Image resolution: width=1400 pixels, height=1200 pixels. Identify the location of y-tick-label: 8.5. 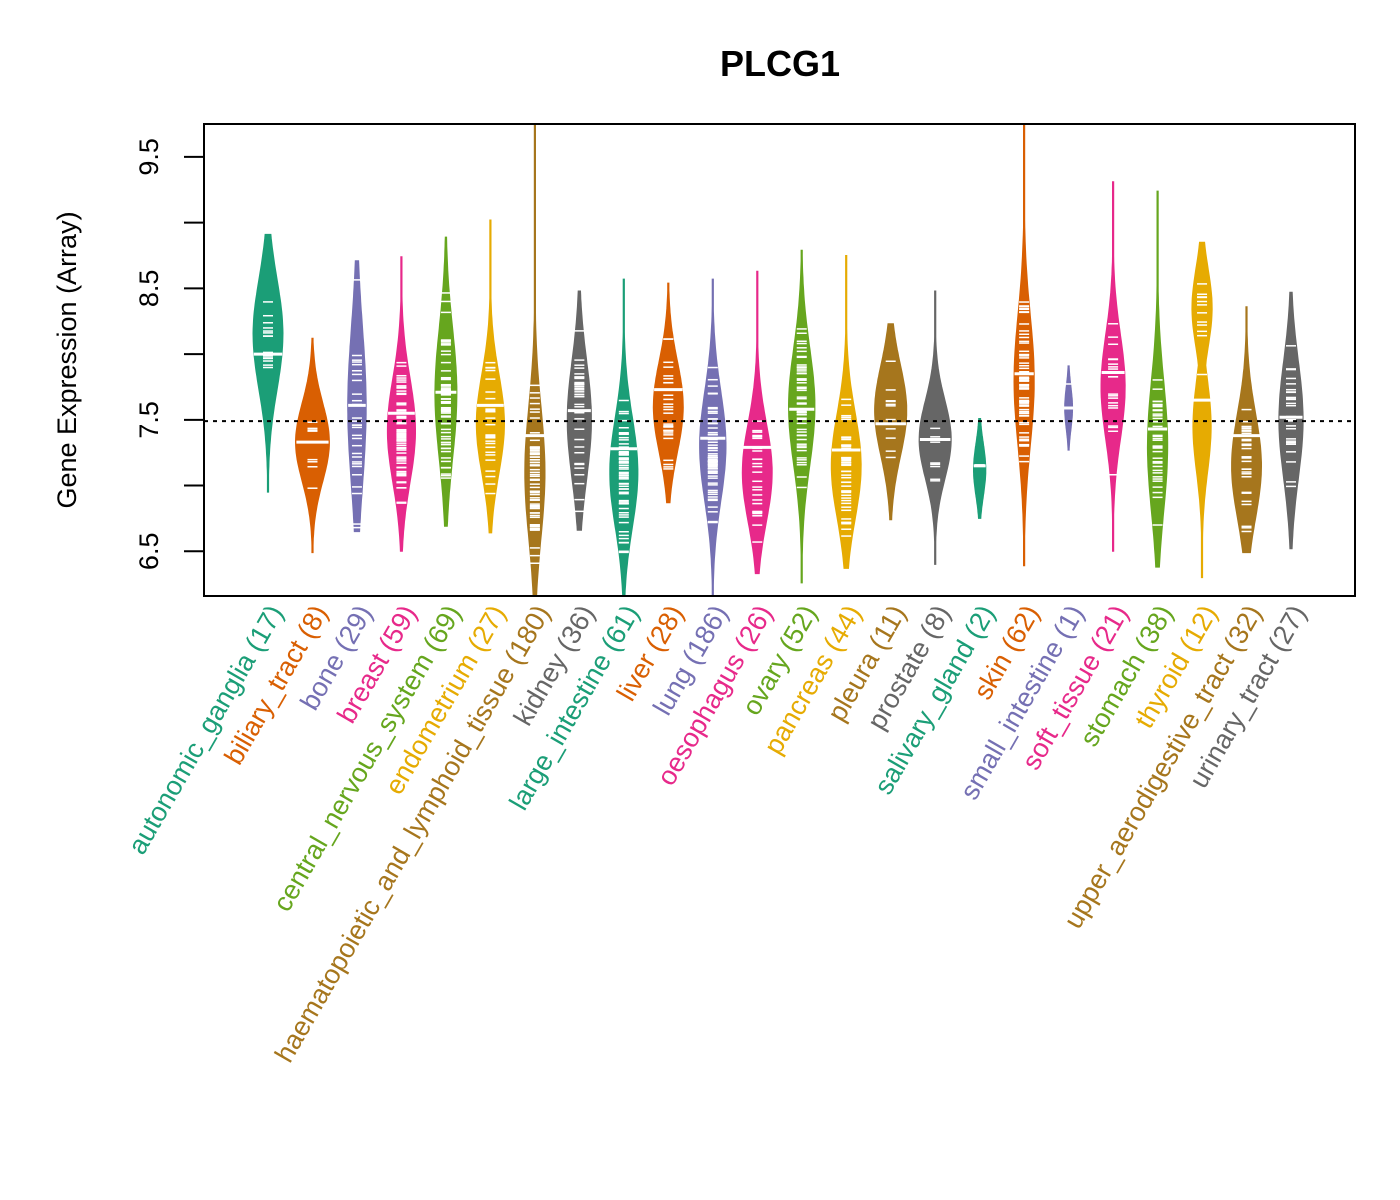
(149, 289).